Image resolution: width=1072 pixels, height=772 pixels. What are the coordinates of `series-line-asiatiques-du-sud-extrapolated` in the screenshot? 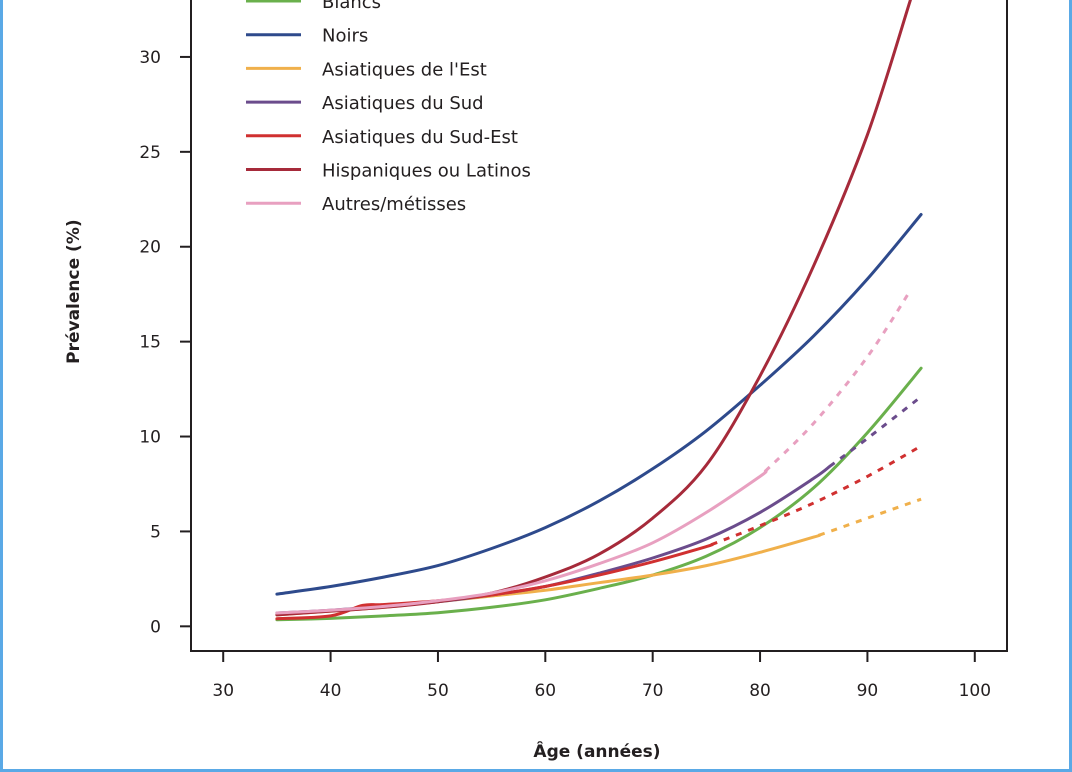 It's located at (875, 431).